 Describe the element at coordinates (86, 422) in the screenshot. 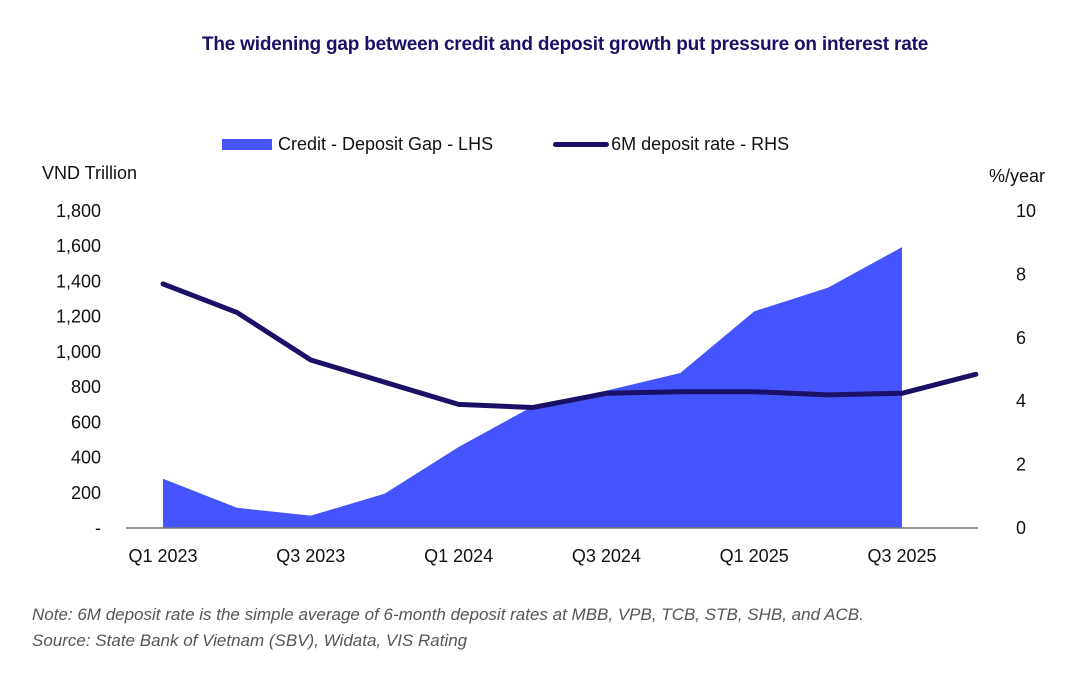

I see `y-left-tick-label: 600` at that location.